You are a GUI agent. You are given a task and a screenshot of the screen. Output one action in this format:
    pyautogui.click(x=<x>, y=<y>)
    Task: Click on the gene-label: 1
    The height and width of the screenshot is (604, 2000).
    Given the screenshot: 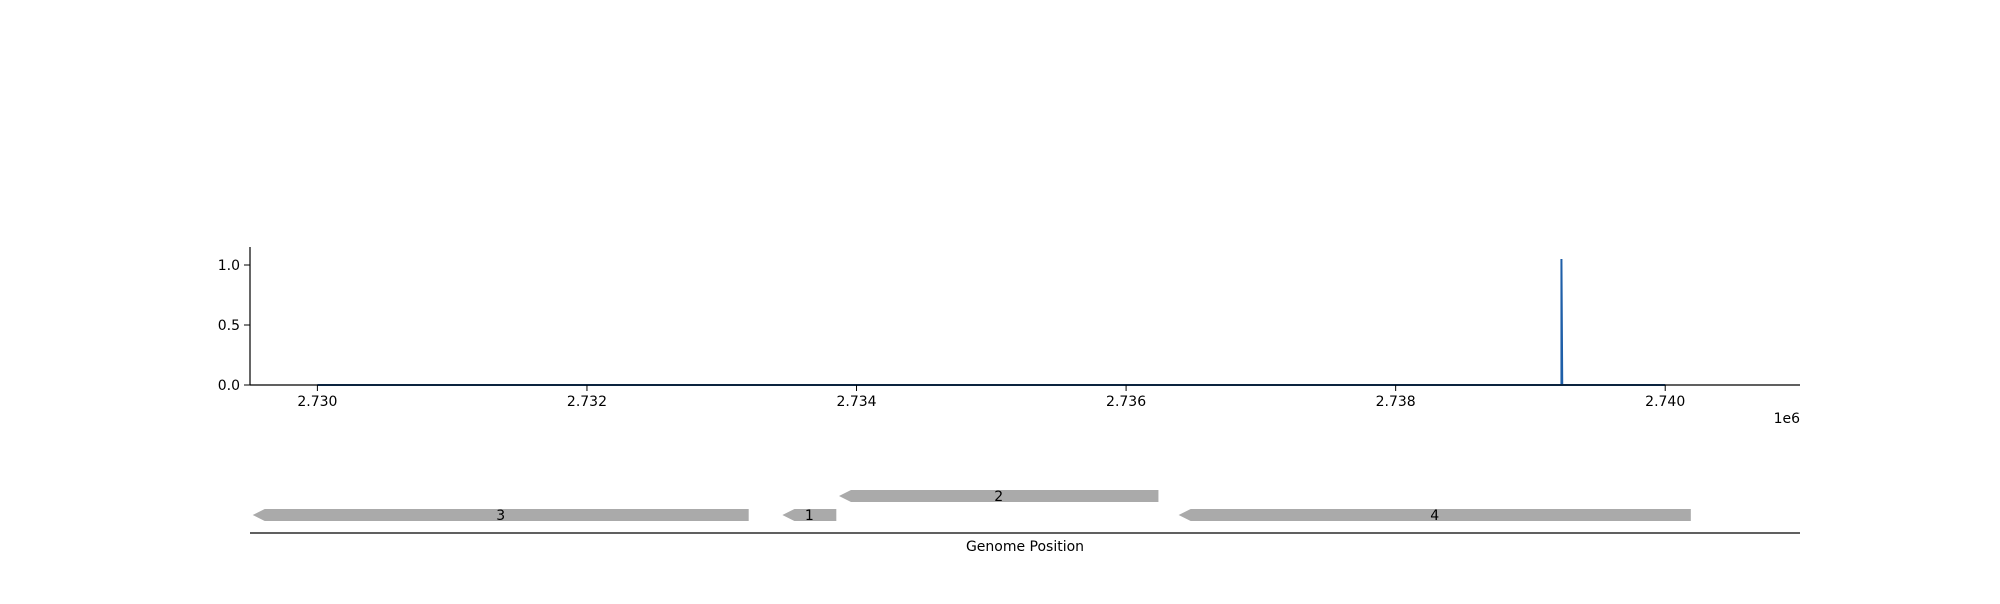 What is the action you would take?
    pyautogui.click(x=809, y=516)
    